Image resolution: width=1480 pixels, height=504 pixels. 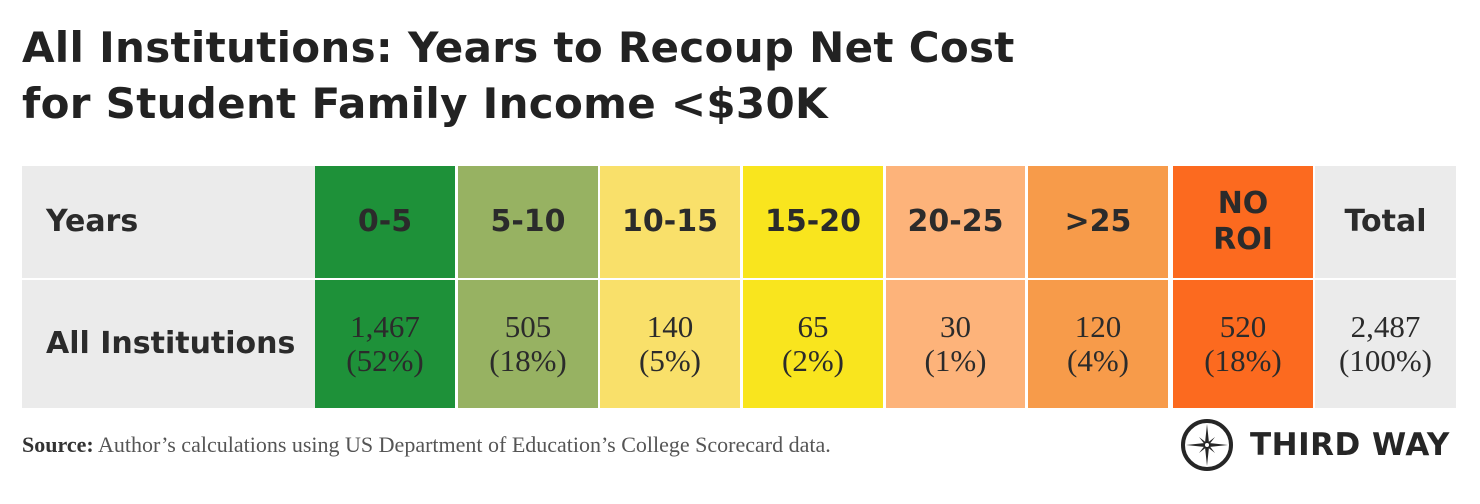 I want to click on percent-value: (5%), so click(x=670, y=360).